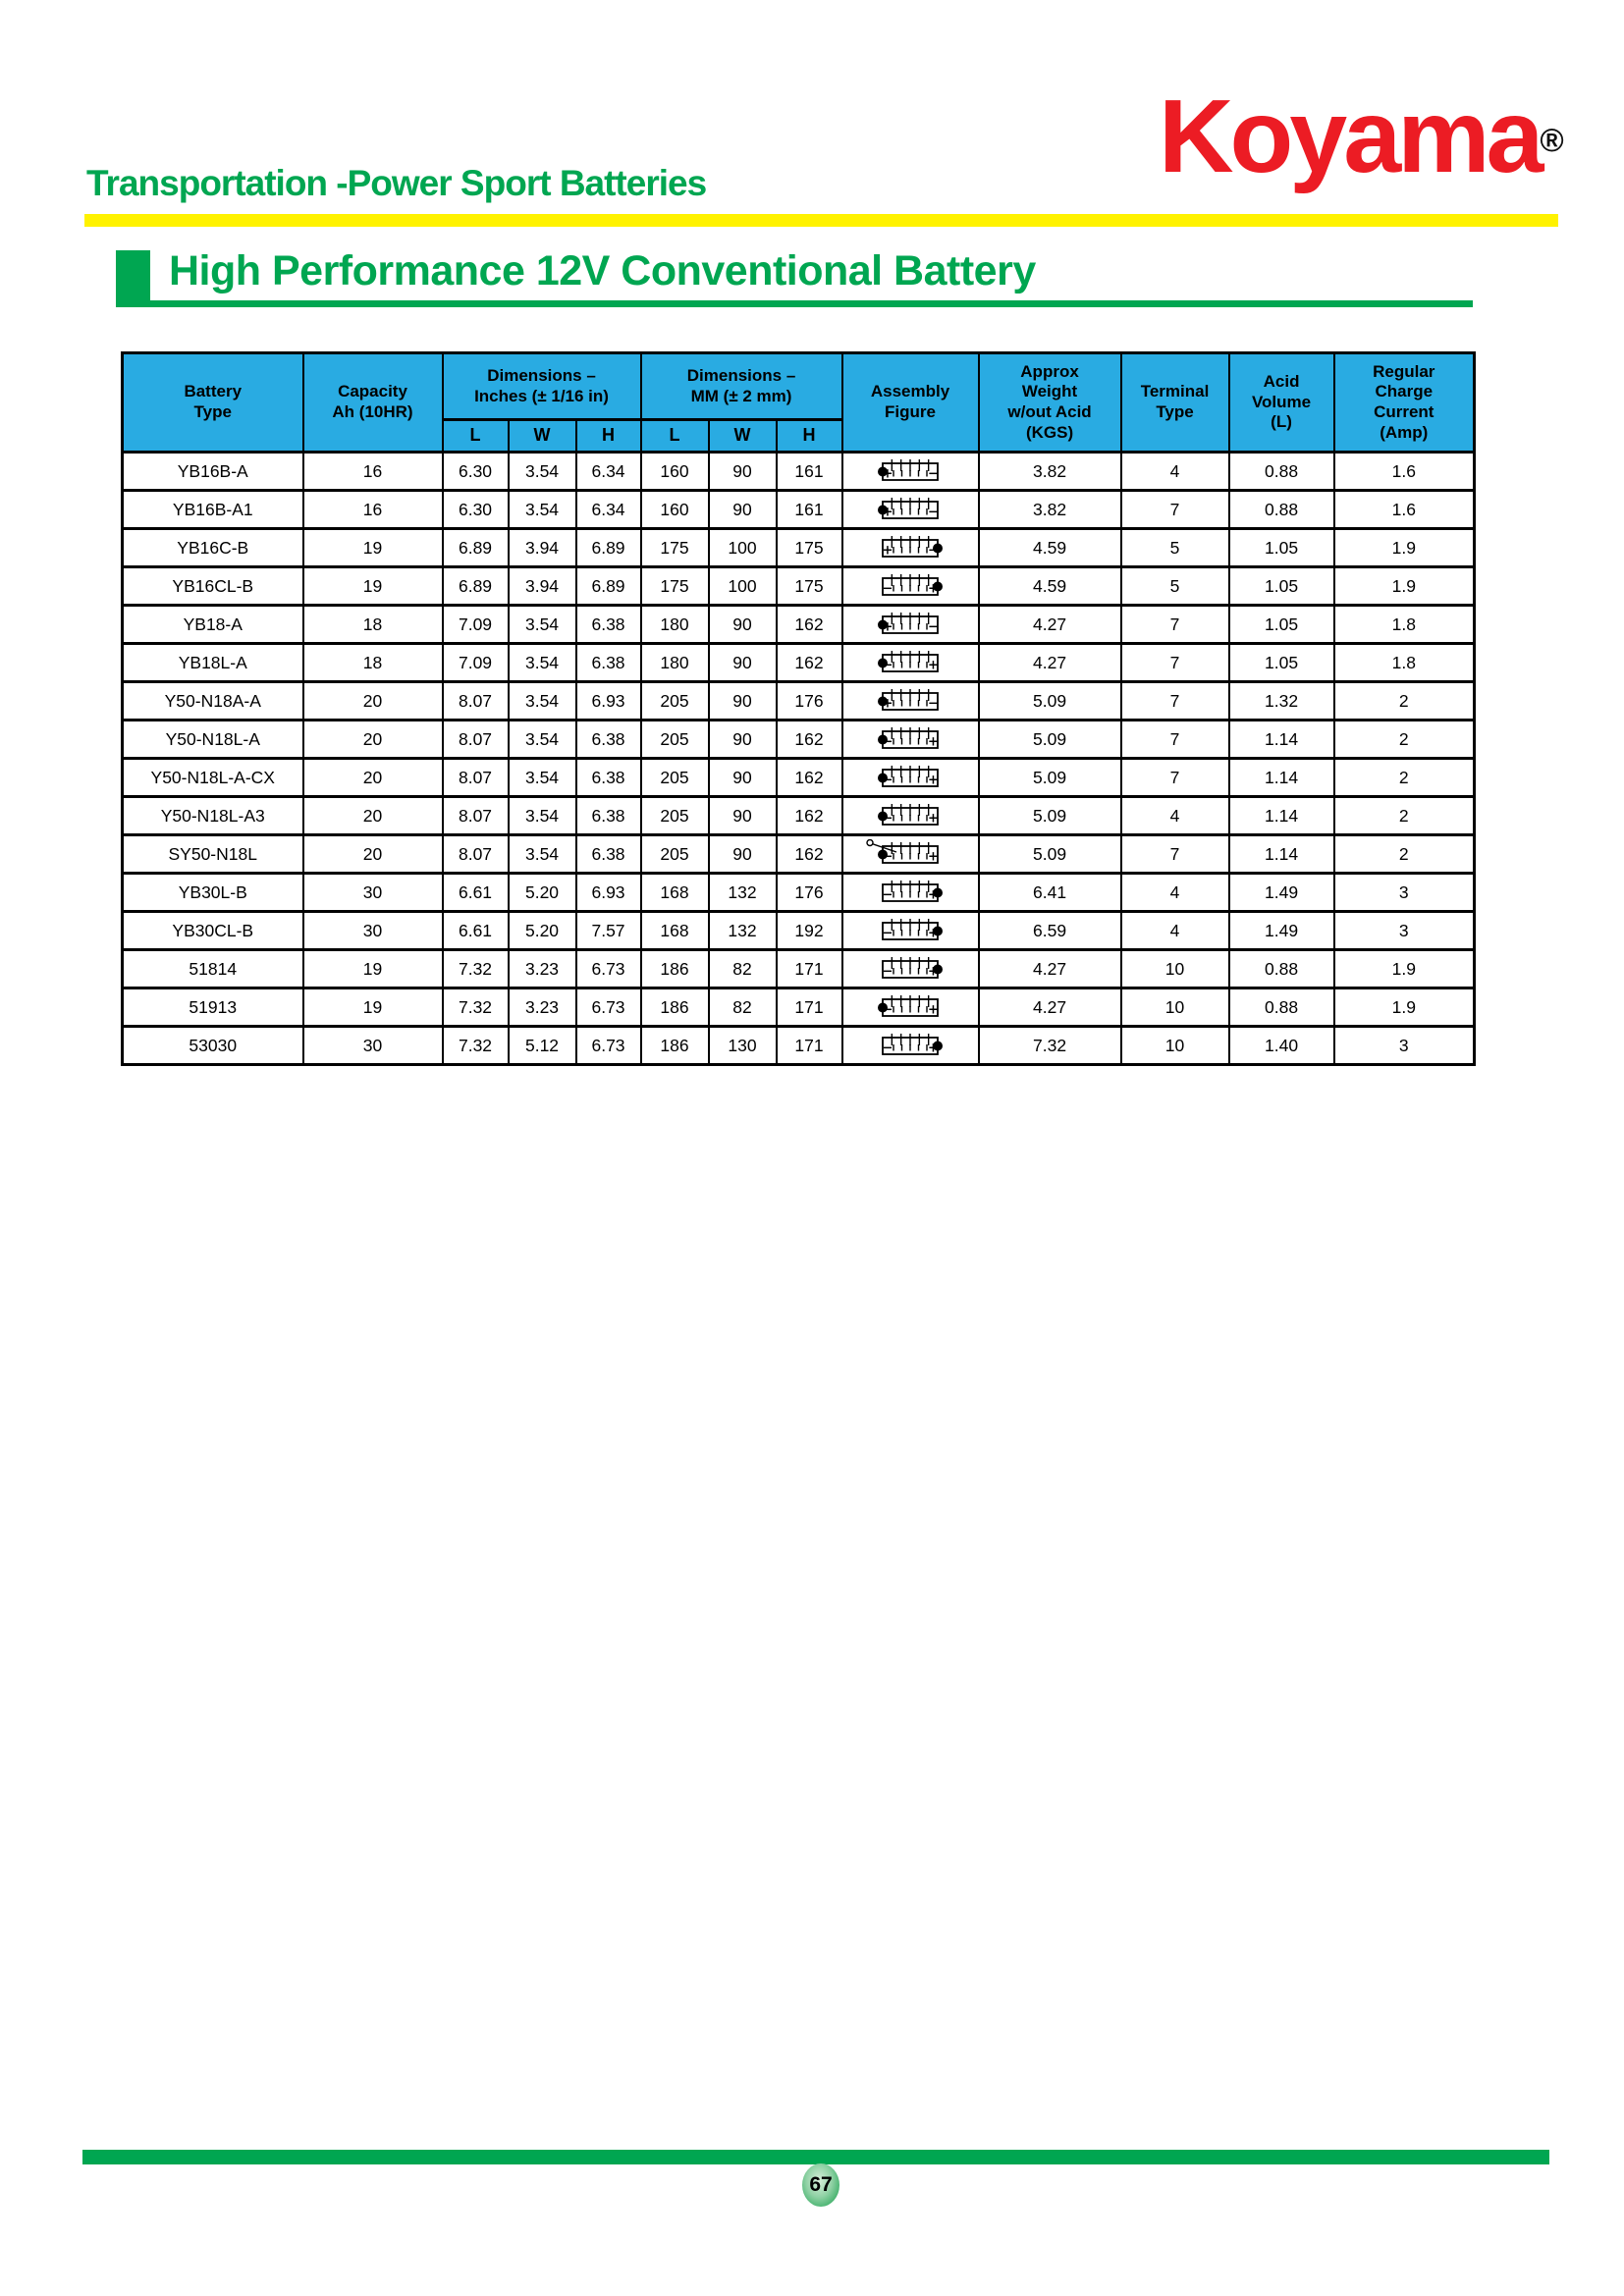 The width and height of the screenshot is (1624, 2296). I want to click on cell-acid-volume: 1.05, so click(1281, 662).